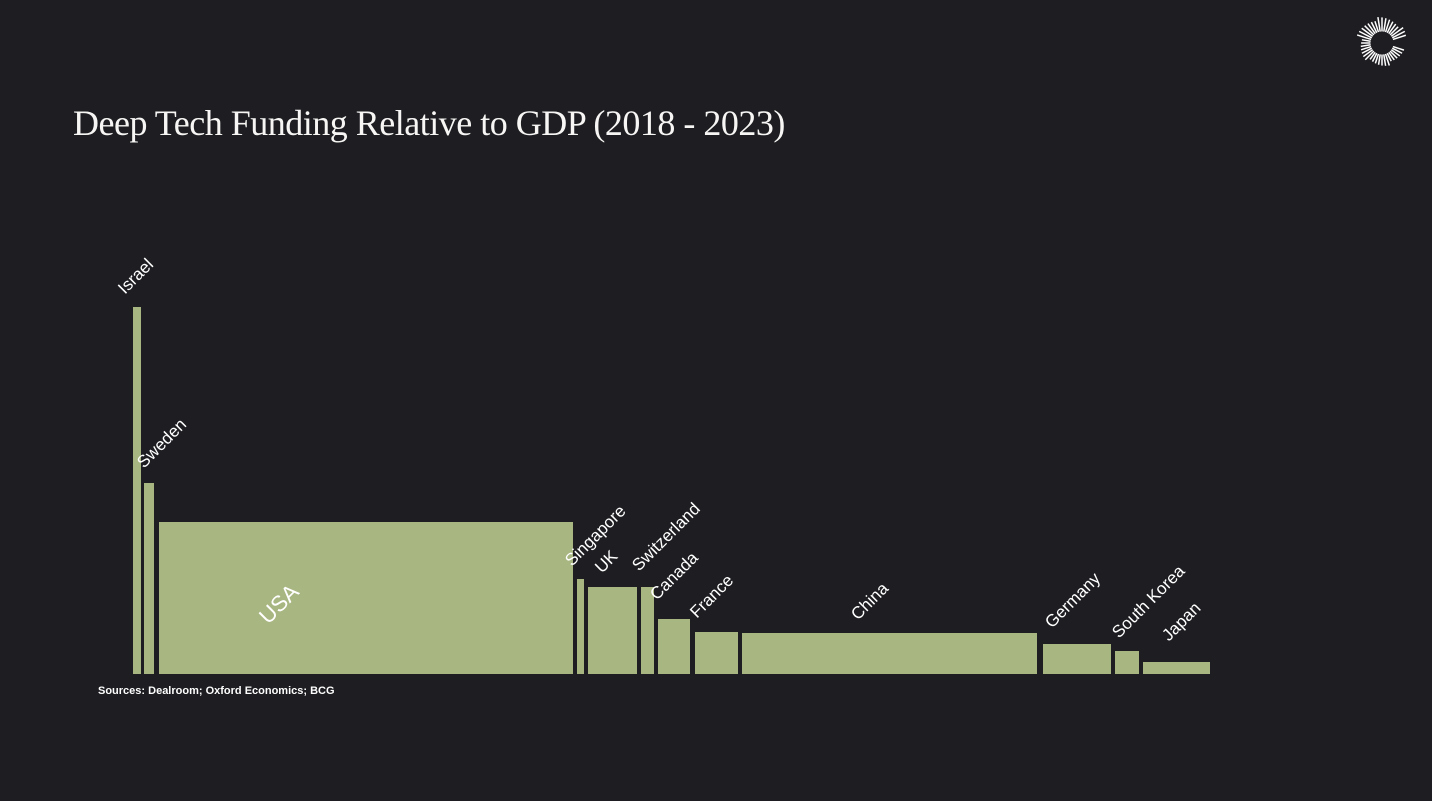 Image resolution: width=1432 pixels, height=801 pixels. What do you see at coordinates (162, 443) in the screenshot?
I see `bar-label-sweden: Sweden` at bounding box center [162, 443].